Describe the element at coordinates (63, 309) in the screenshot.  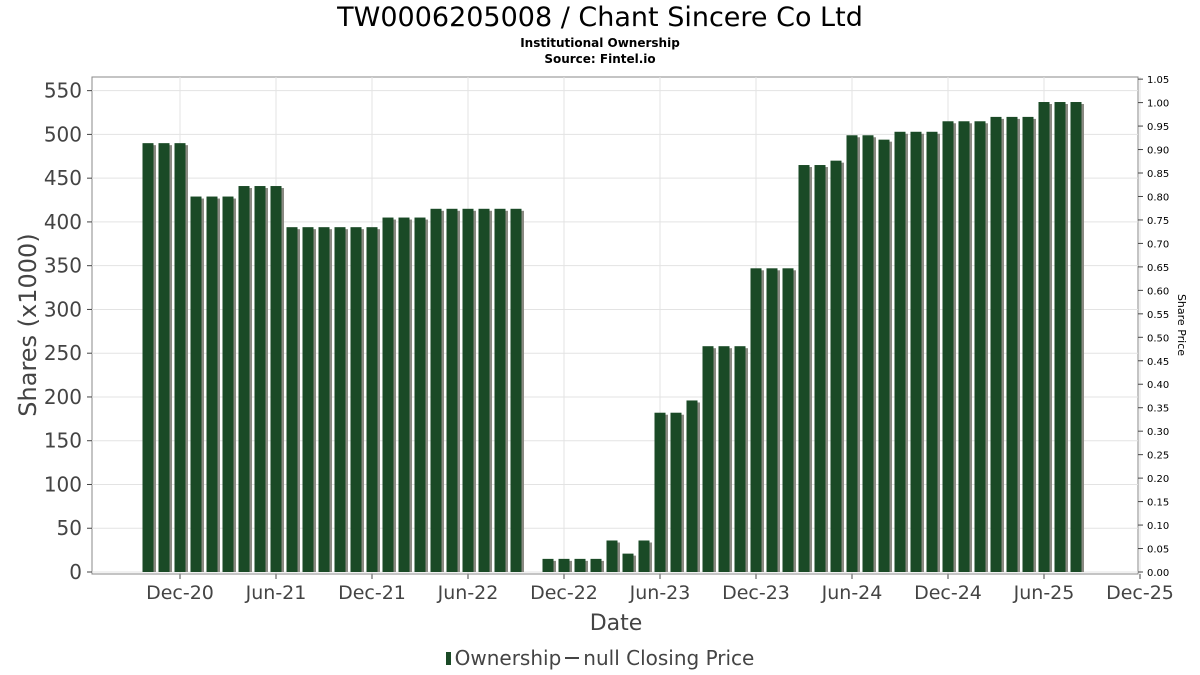
I see `y-tick-label: 300` at that location.